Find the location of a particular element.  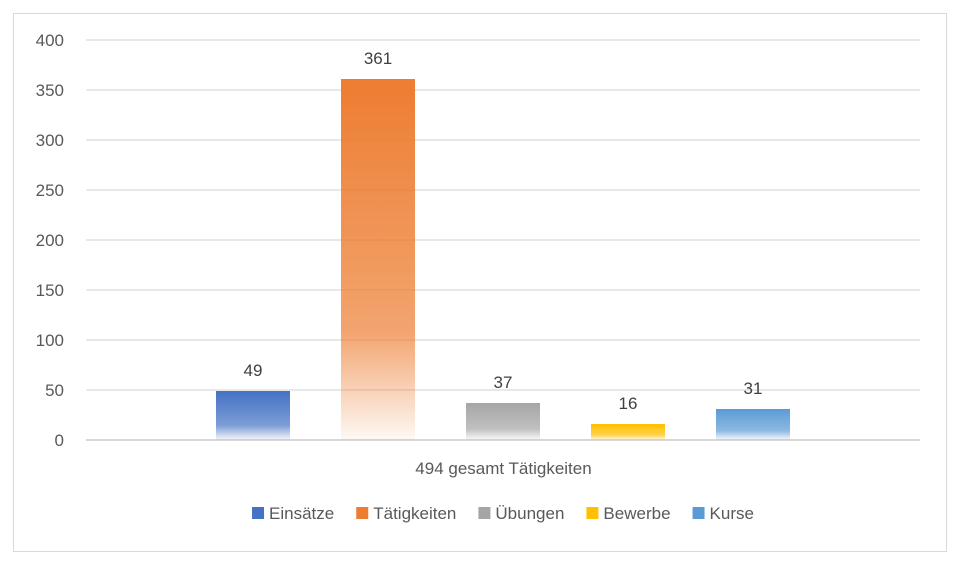

y-tick-label: 200 is located at coordinates (50, 240).